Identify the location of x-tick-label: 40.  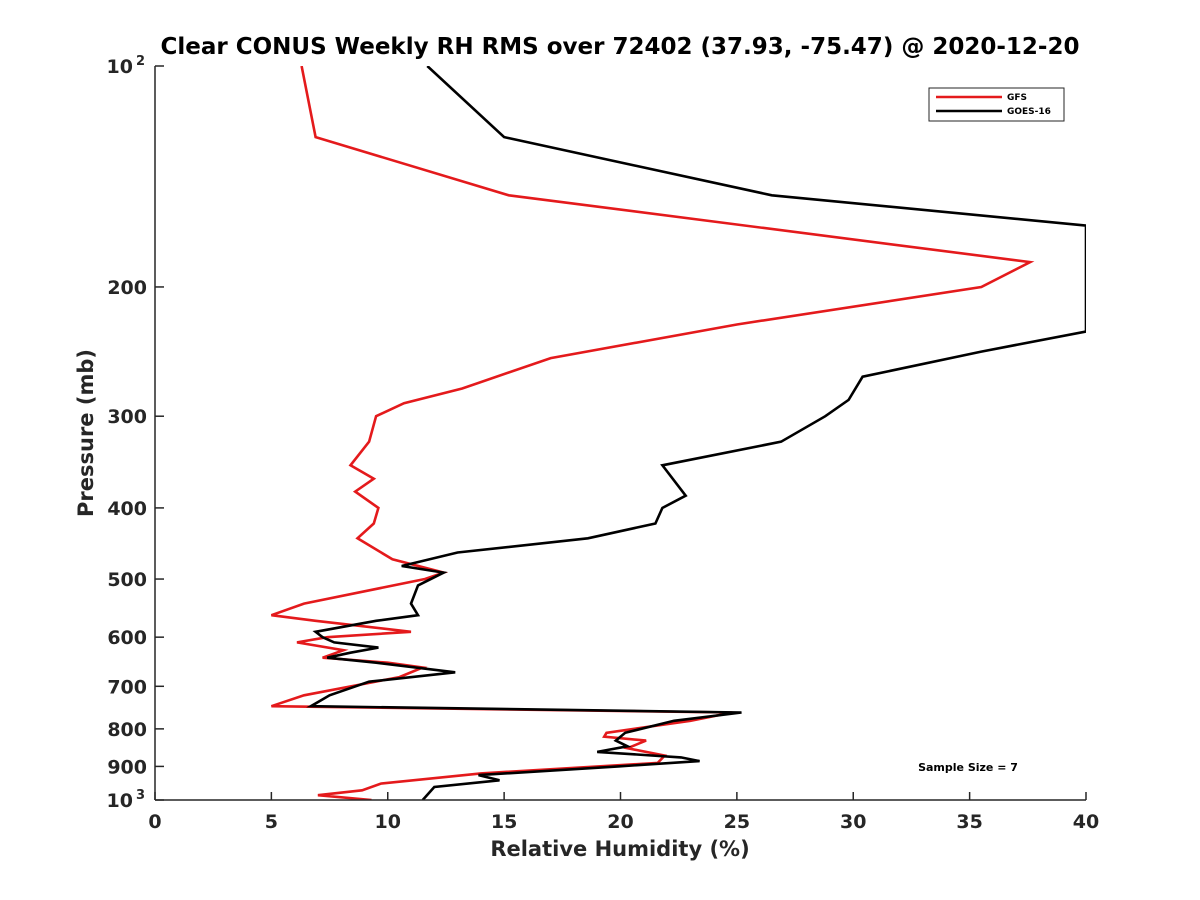
(1086, 822).